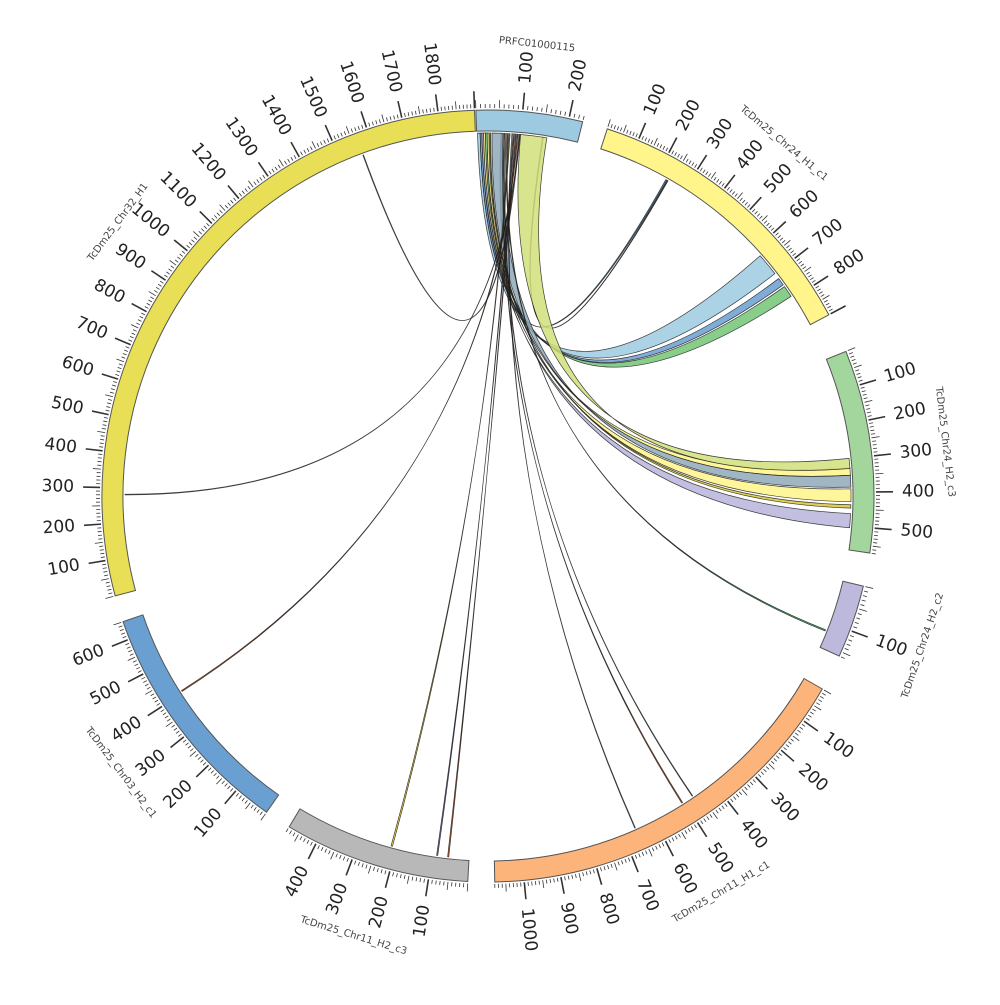 The image size is (1000, 1005). Describe the element at coordinates (351, 82) in the screenshot. I see `tick-label-chr32h1-1600: 1600` at that location.